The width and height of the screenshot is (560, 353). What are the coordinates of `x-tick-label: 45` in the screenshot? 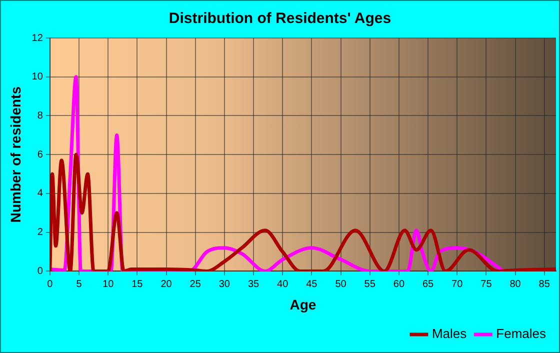 It's located at (312, 284).